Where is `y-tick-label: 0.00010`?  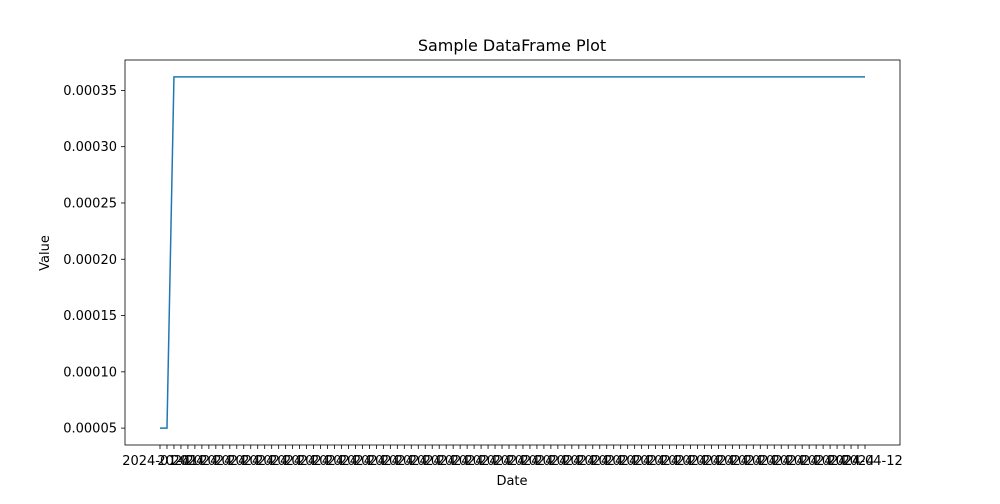
y-tick-label: 0.00010 is located at coordinates (90, 372).